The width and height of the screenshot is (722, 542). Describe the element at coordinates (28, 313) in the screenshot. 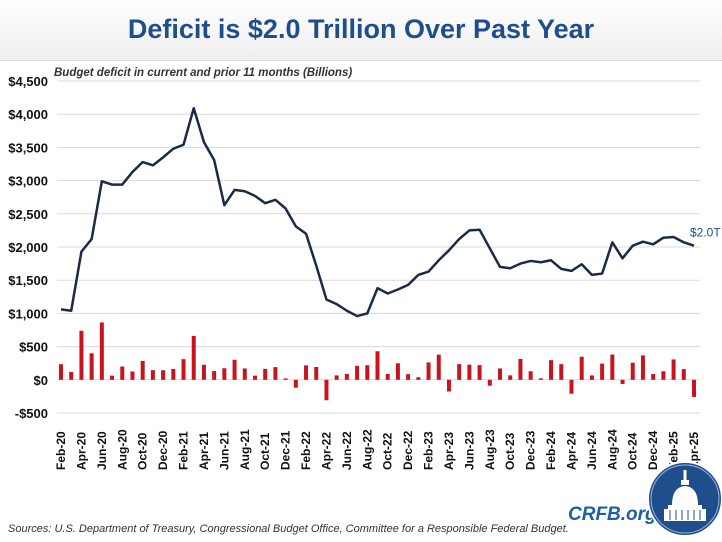

I see `y-tick-label: $1,000` at that location.